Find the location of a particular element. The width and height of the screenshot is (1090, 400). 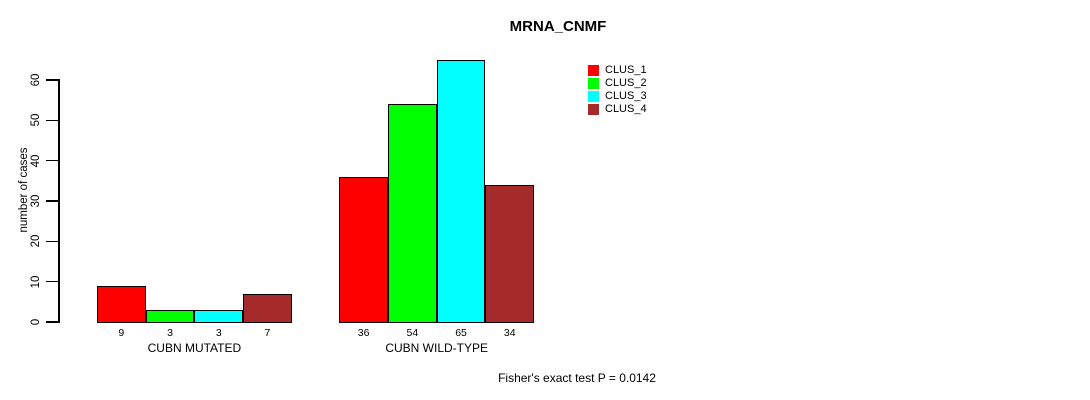

y-axis-tick-label-10: 10 is located at coordinates (36, 282).